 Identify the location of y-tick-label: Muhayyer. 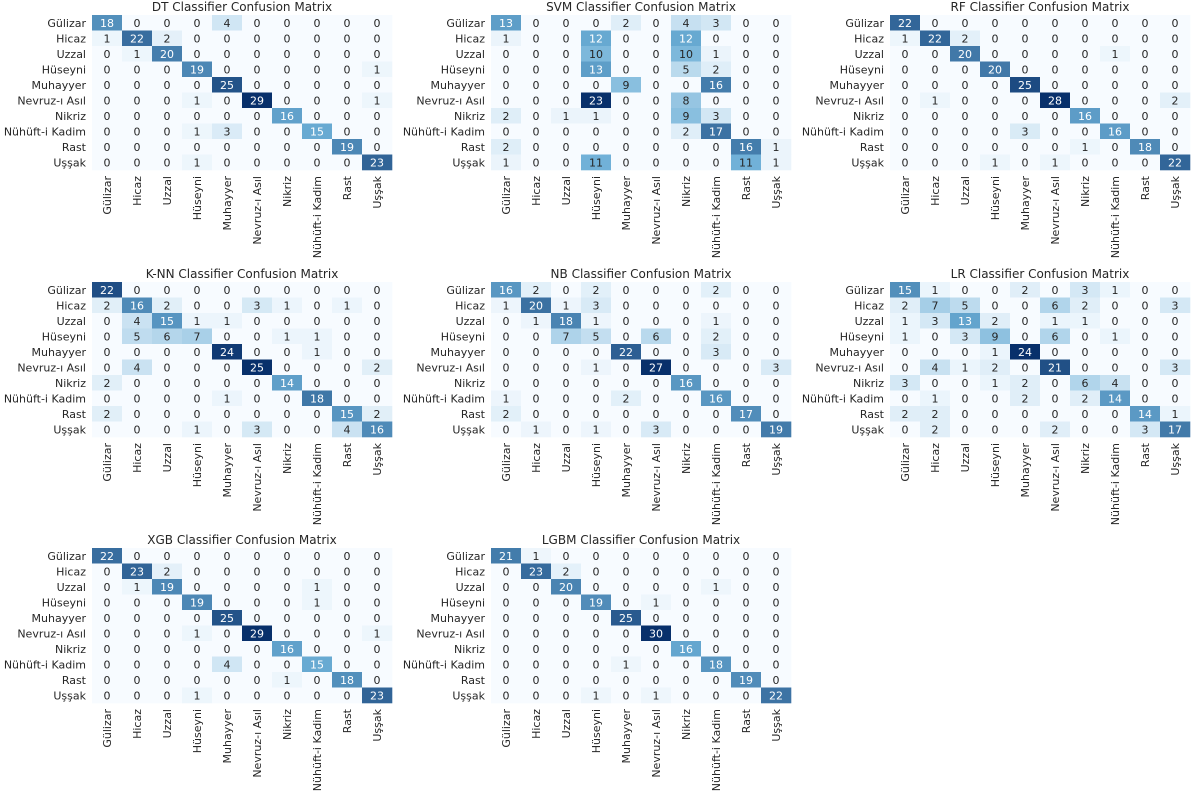
(857, 352).